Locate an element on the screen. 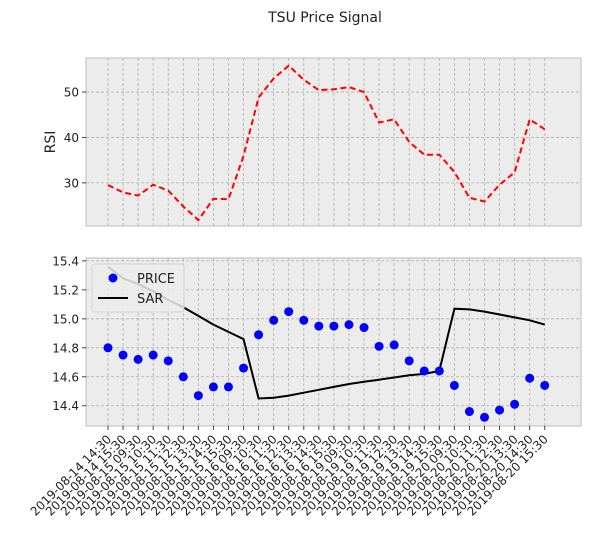 The width and height of the screenshot is (591, 540). y-tick-label: 15.2 is located at coordinates (65, 290).